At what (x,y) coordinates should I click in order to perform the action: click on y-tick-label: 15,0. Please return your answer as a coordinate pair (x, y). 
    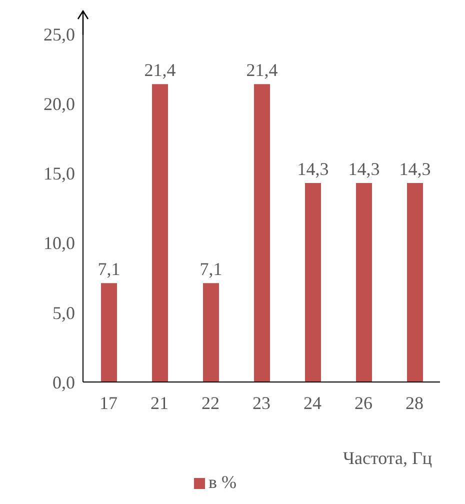
    Looking at the image, I should click on (59, 174).